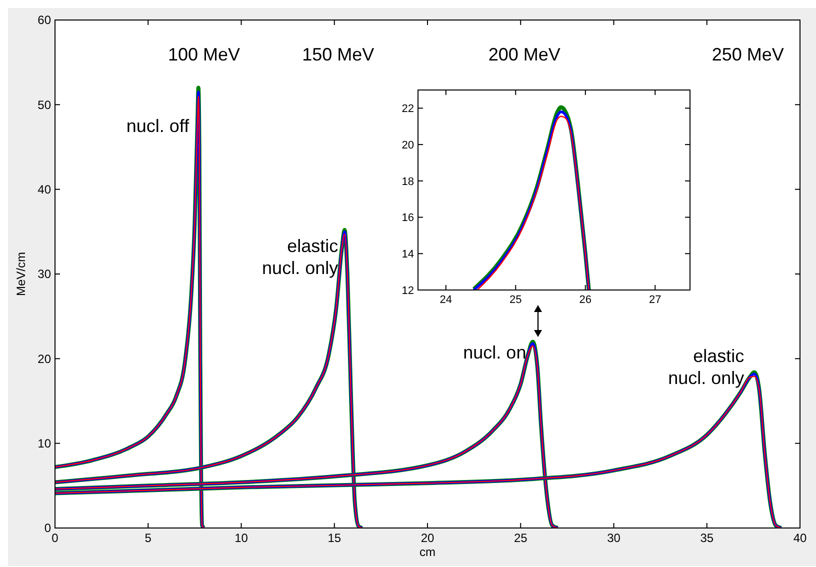  What do you see at coordinates (45, 105) in the screenshot?
I see `y-tick-label: 50` at bounding box center [45, 105].